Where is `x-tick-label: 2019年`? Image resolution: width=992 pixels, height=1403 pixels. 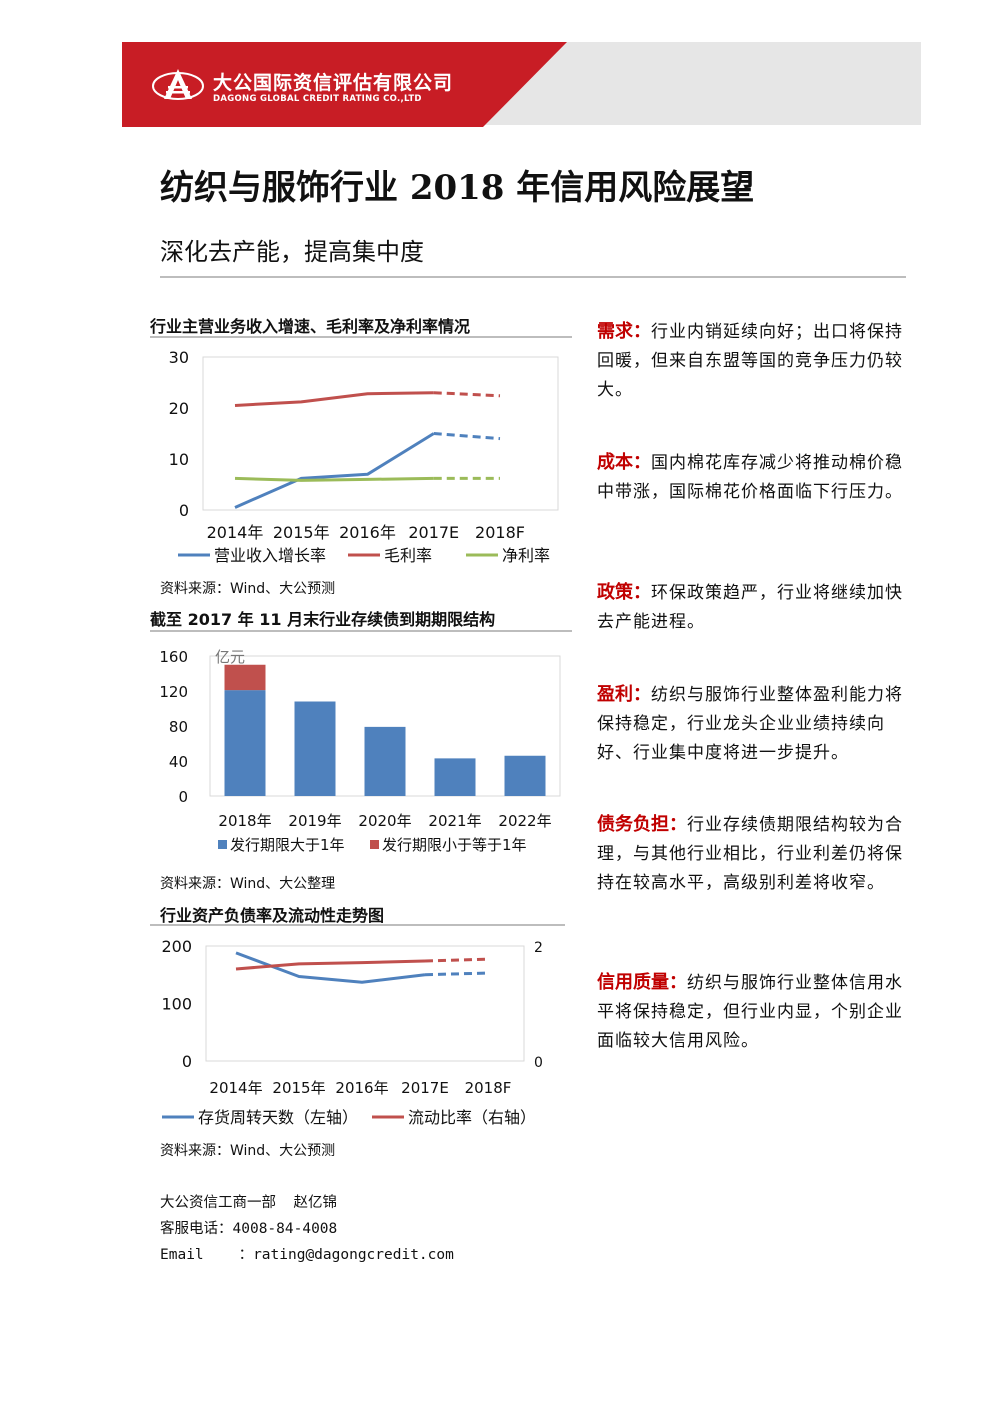
x-tick-label: 2019年 is located at coordinates (314, 821).